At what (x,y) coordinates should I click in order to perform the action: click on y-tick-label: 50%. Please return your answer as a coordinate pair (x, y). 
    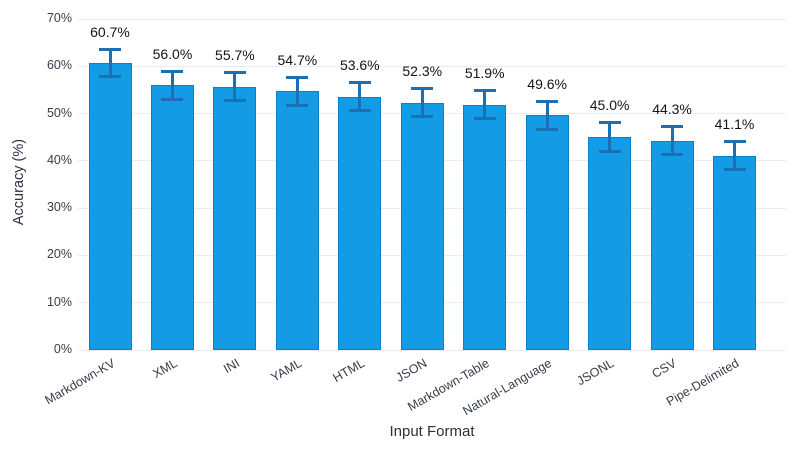
    Looking at the image, I should click on (59, 112).